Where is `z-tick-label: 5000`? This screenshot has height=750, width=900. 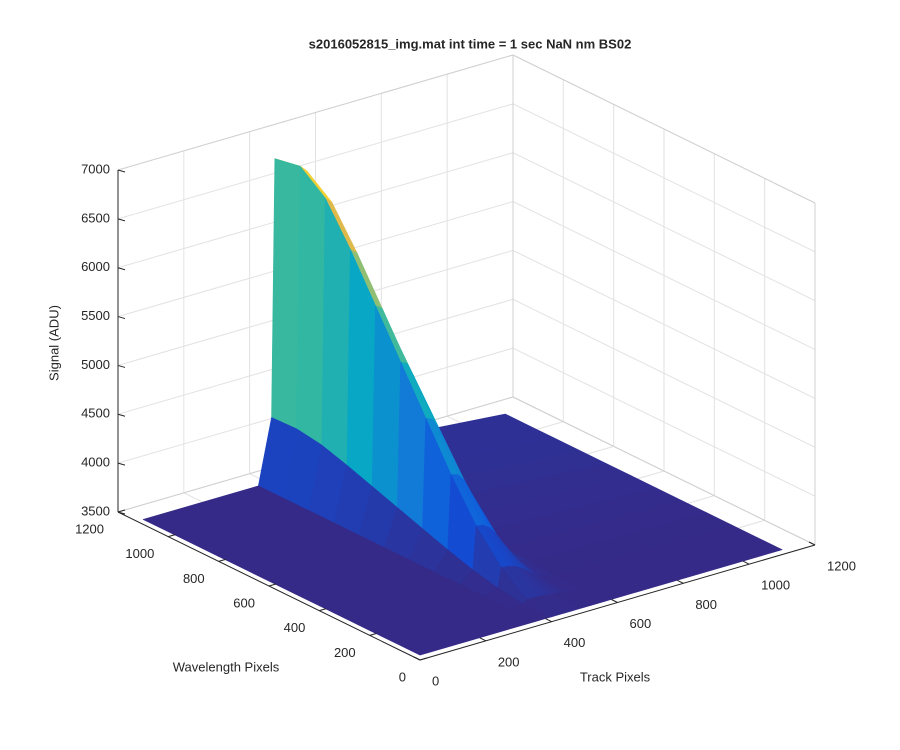 z-tick-label: 5000 is located at coordinates (95, 364).